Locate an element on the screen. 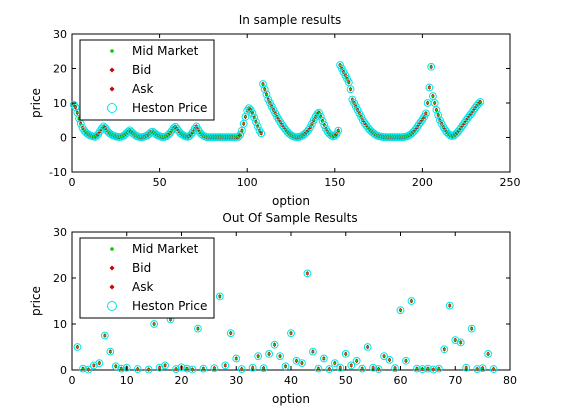  chart-title: Out Of Sample Results is located at coordinates (289, 218).